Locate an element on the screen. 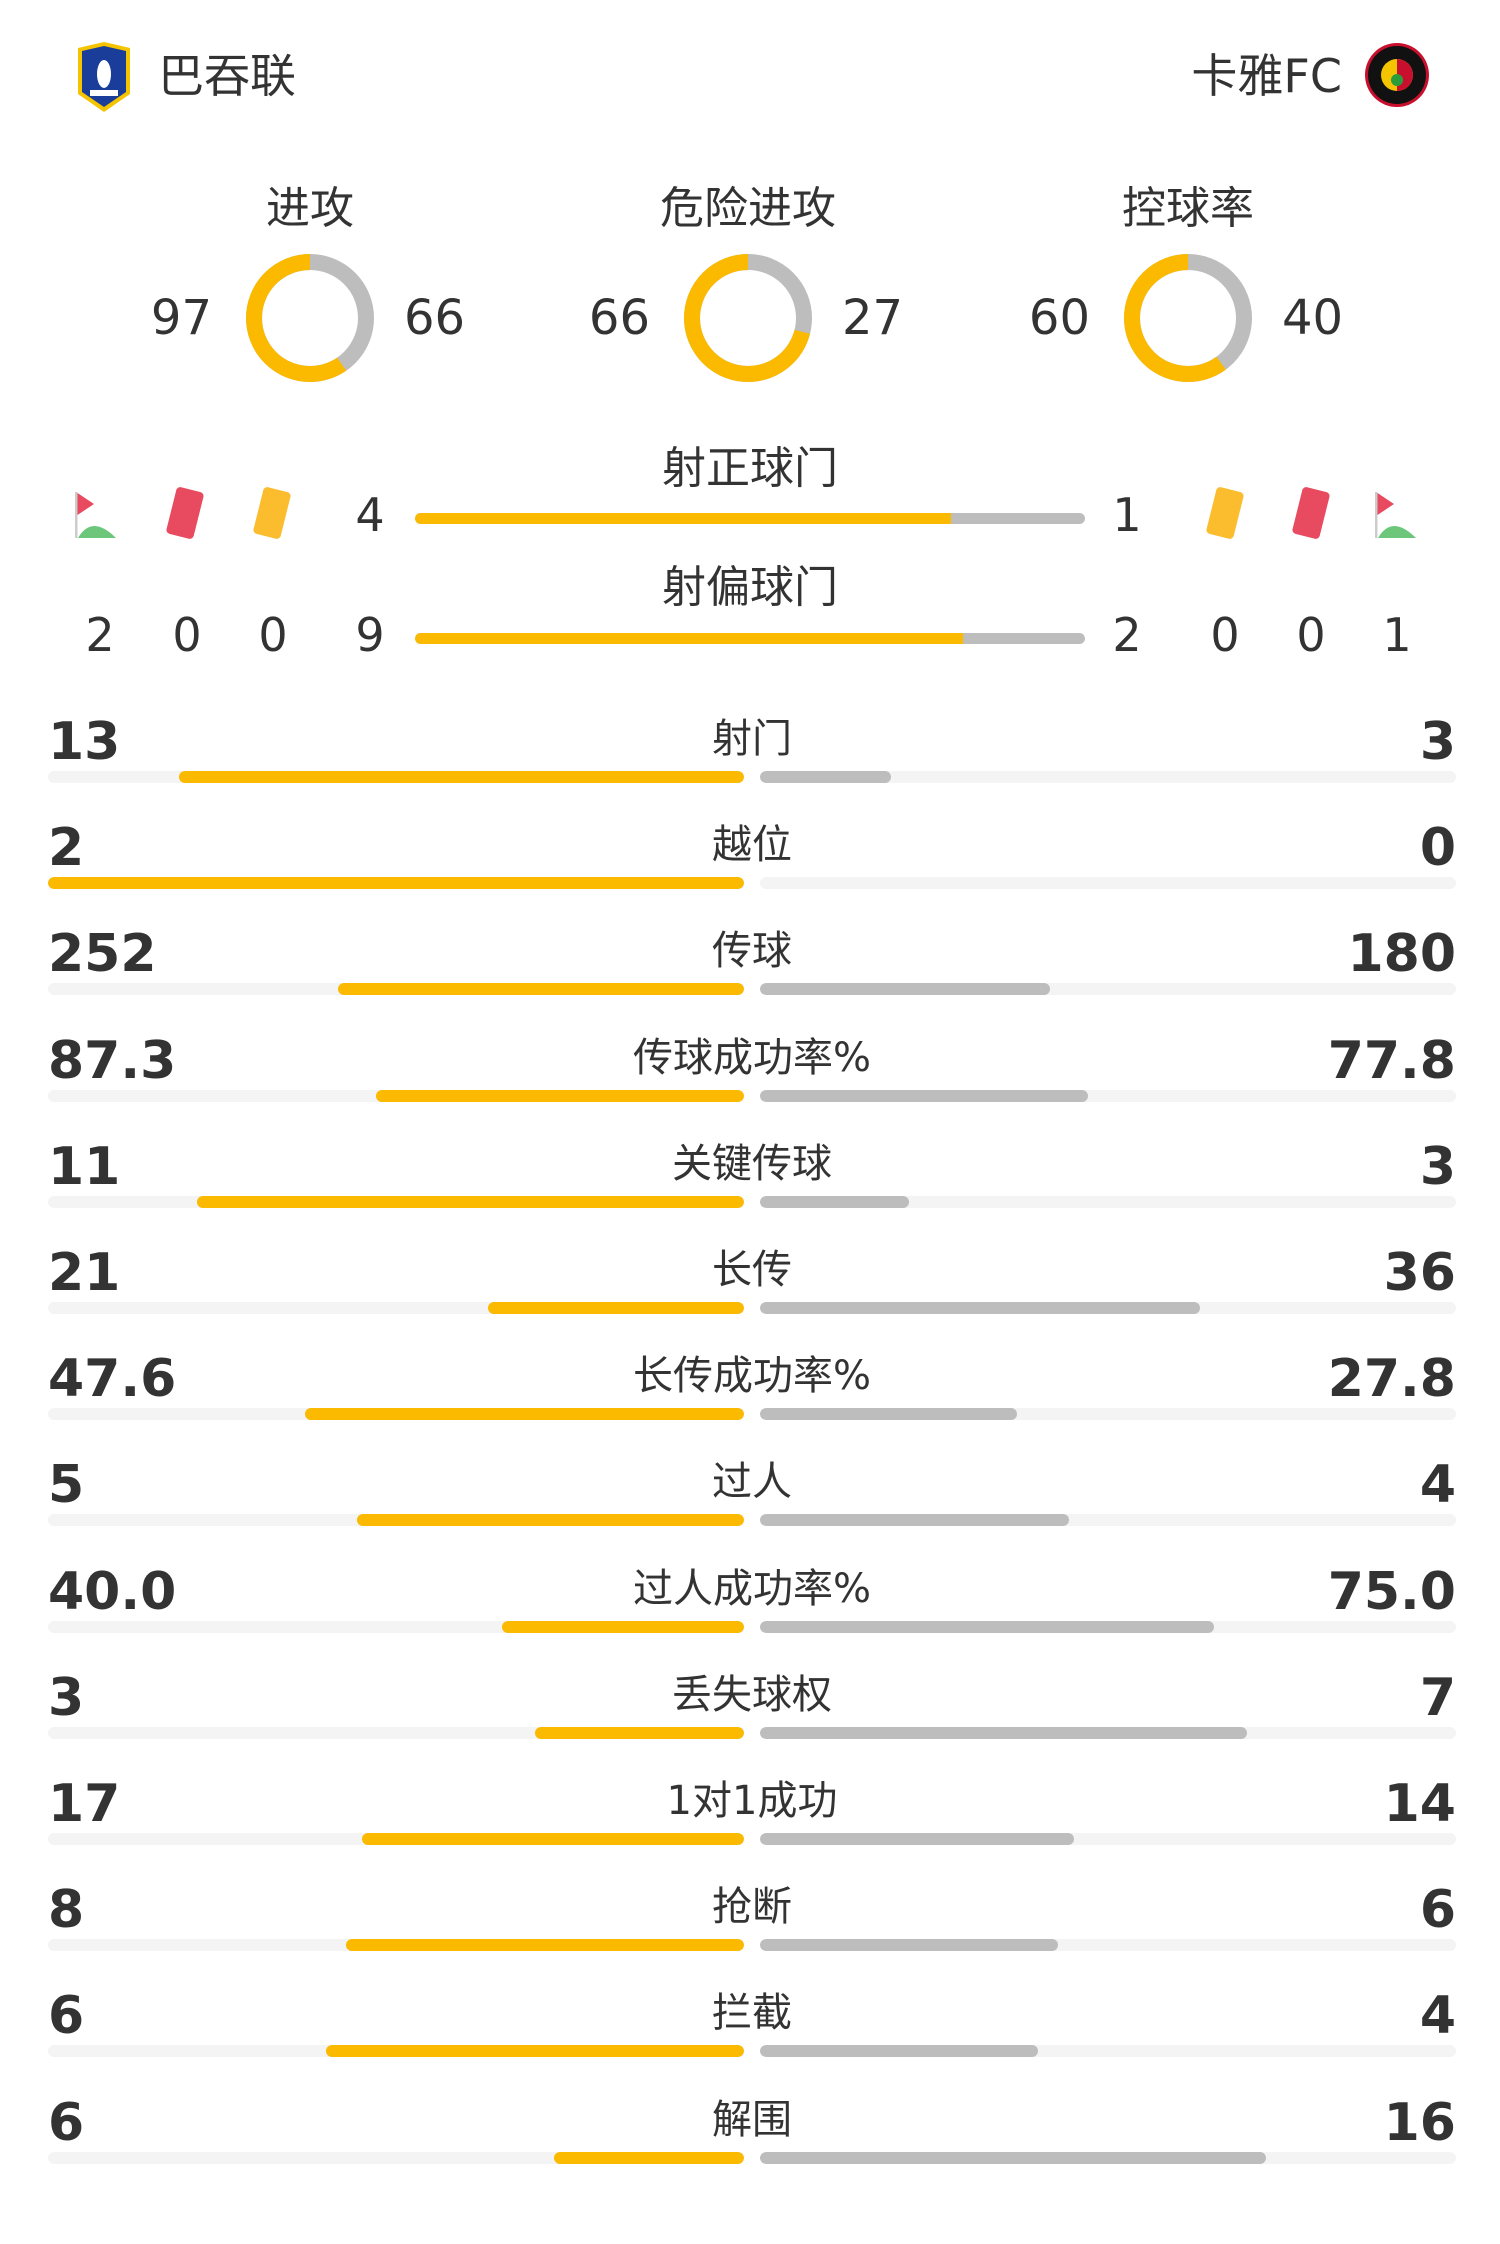 This screenshot has width=1500, height=2244. stat-row: 87.3 传球成功率% 77.8 is located at coordinates (752, 1081).